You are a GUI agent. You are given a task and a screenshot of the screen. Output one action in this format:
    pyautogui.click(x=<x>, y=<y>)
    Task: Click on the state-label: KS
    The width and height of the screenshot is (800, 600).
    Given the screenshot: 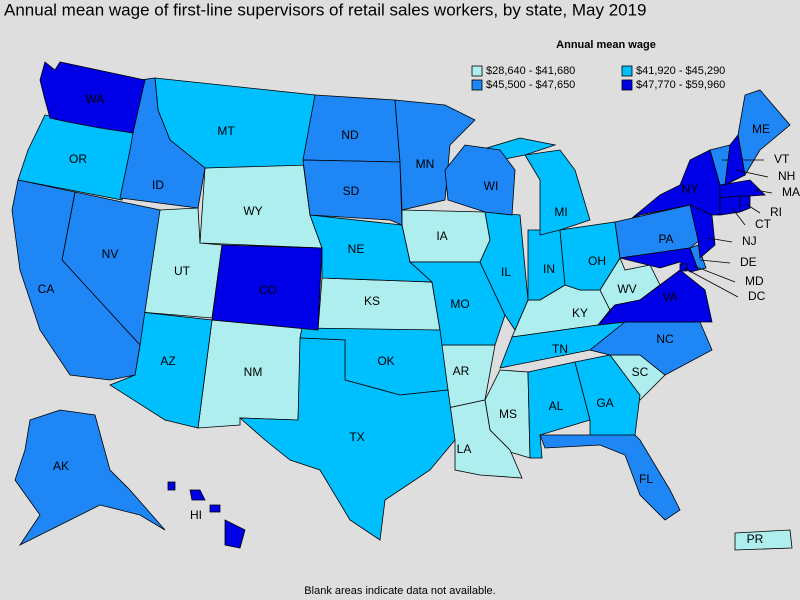 What is the action you would take?
    pyautogui.click(x=372, y=301)
    